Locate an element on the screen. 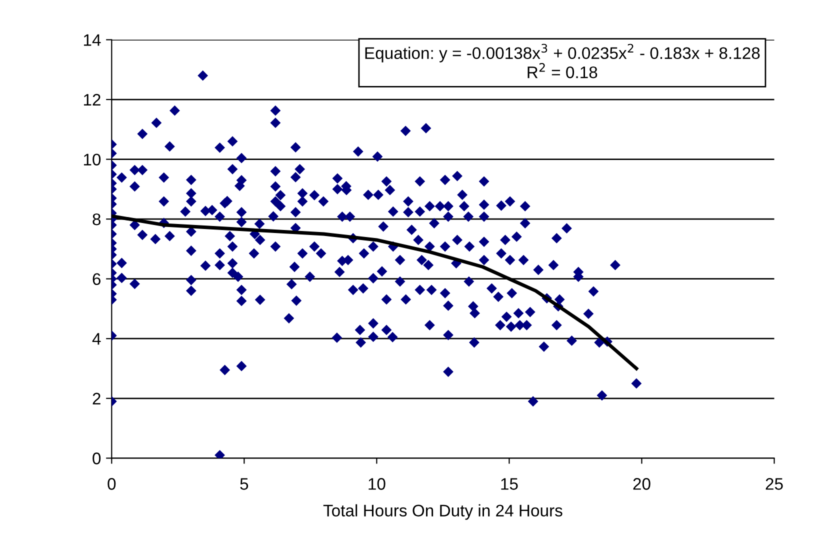  x-tick-label: 10 is located at coordinates (377, 484).